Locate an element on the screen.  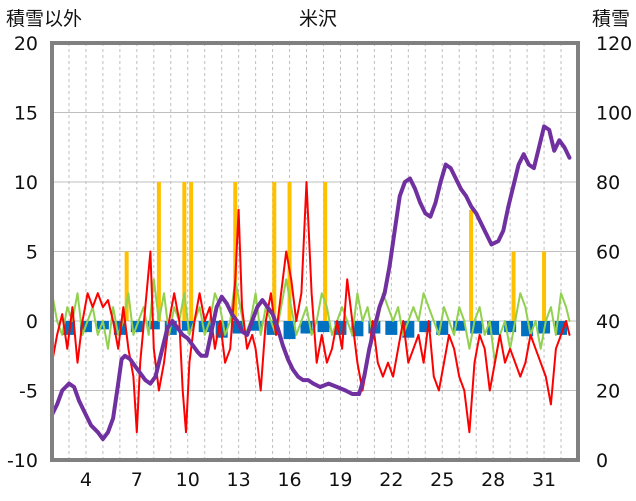
x-tick-label: 31 is located at coordinates (544, 480).